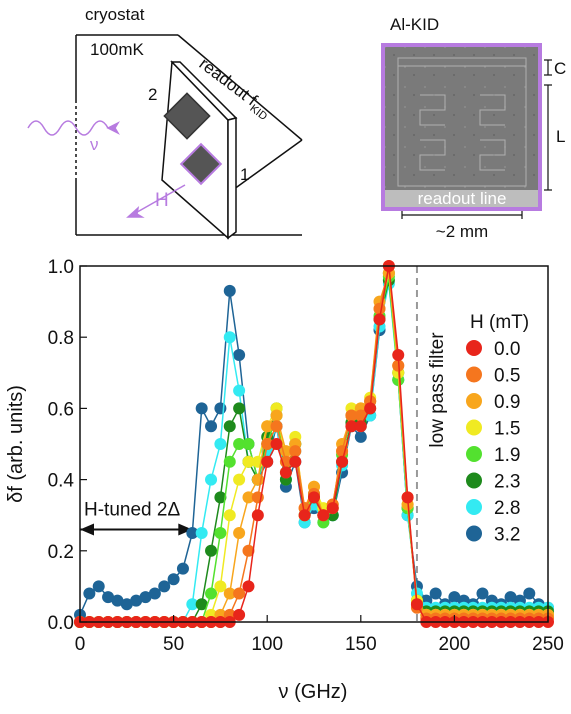 The width and height of the screenshot is (571, 714). I want to click on x-tick-label: 100, so click(267, 644).